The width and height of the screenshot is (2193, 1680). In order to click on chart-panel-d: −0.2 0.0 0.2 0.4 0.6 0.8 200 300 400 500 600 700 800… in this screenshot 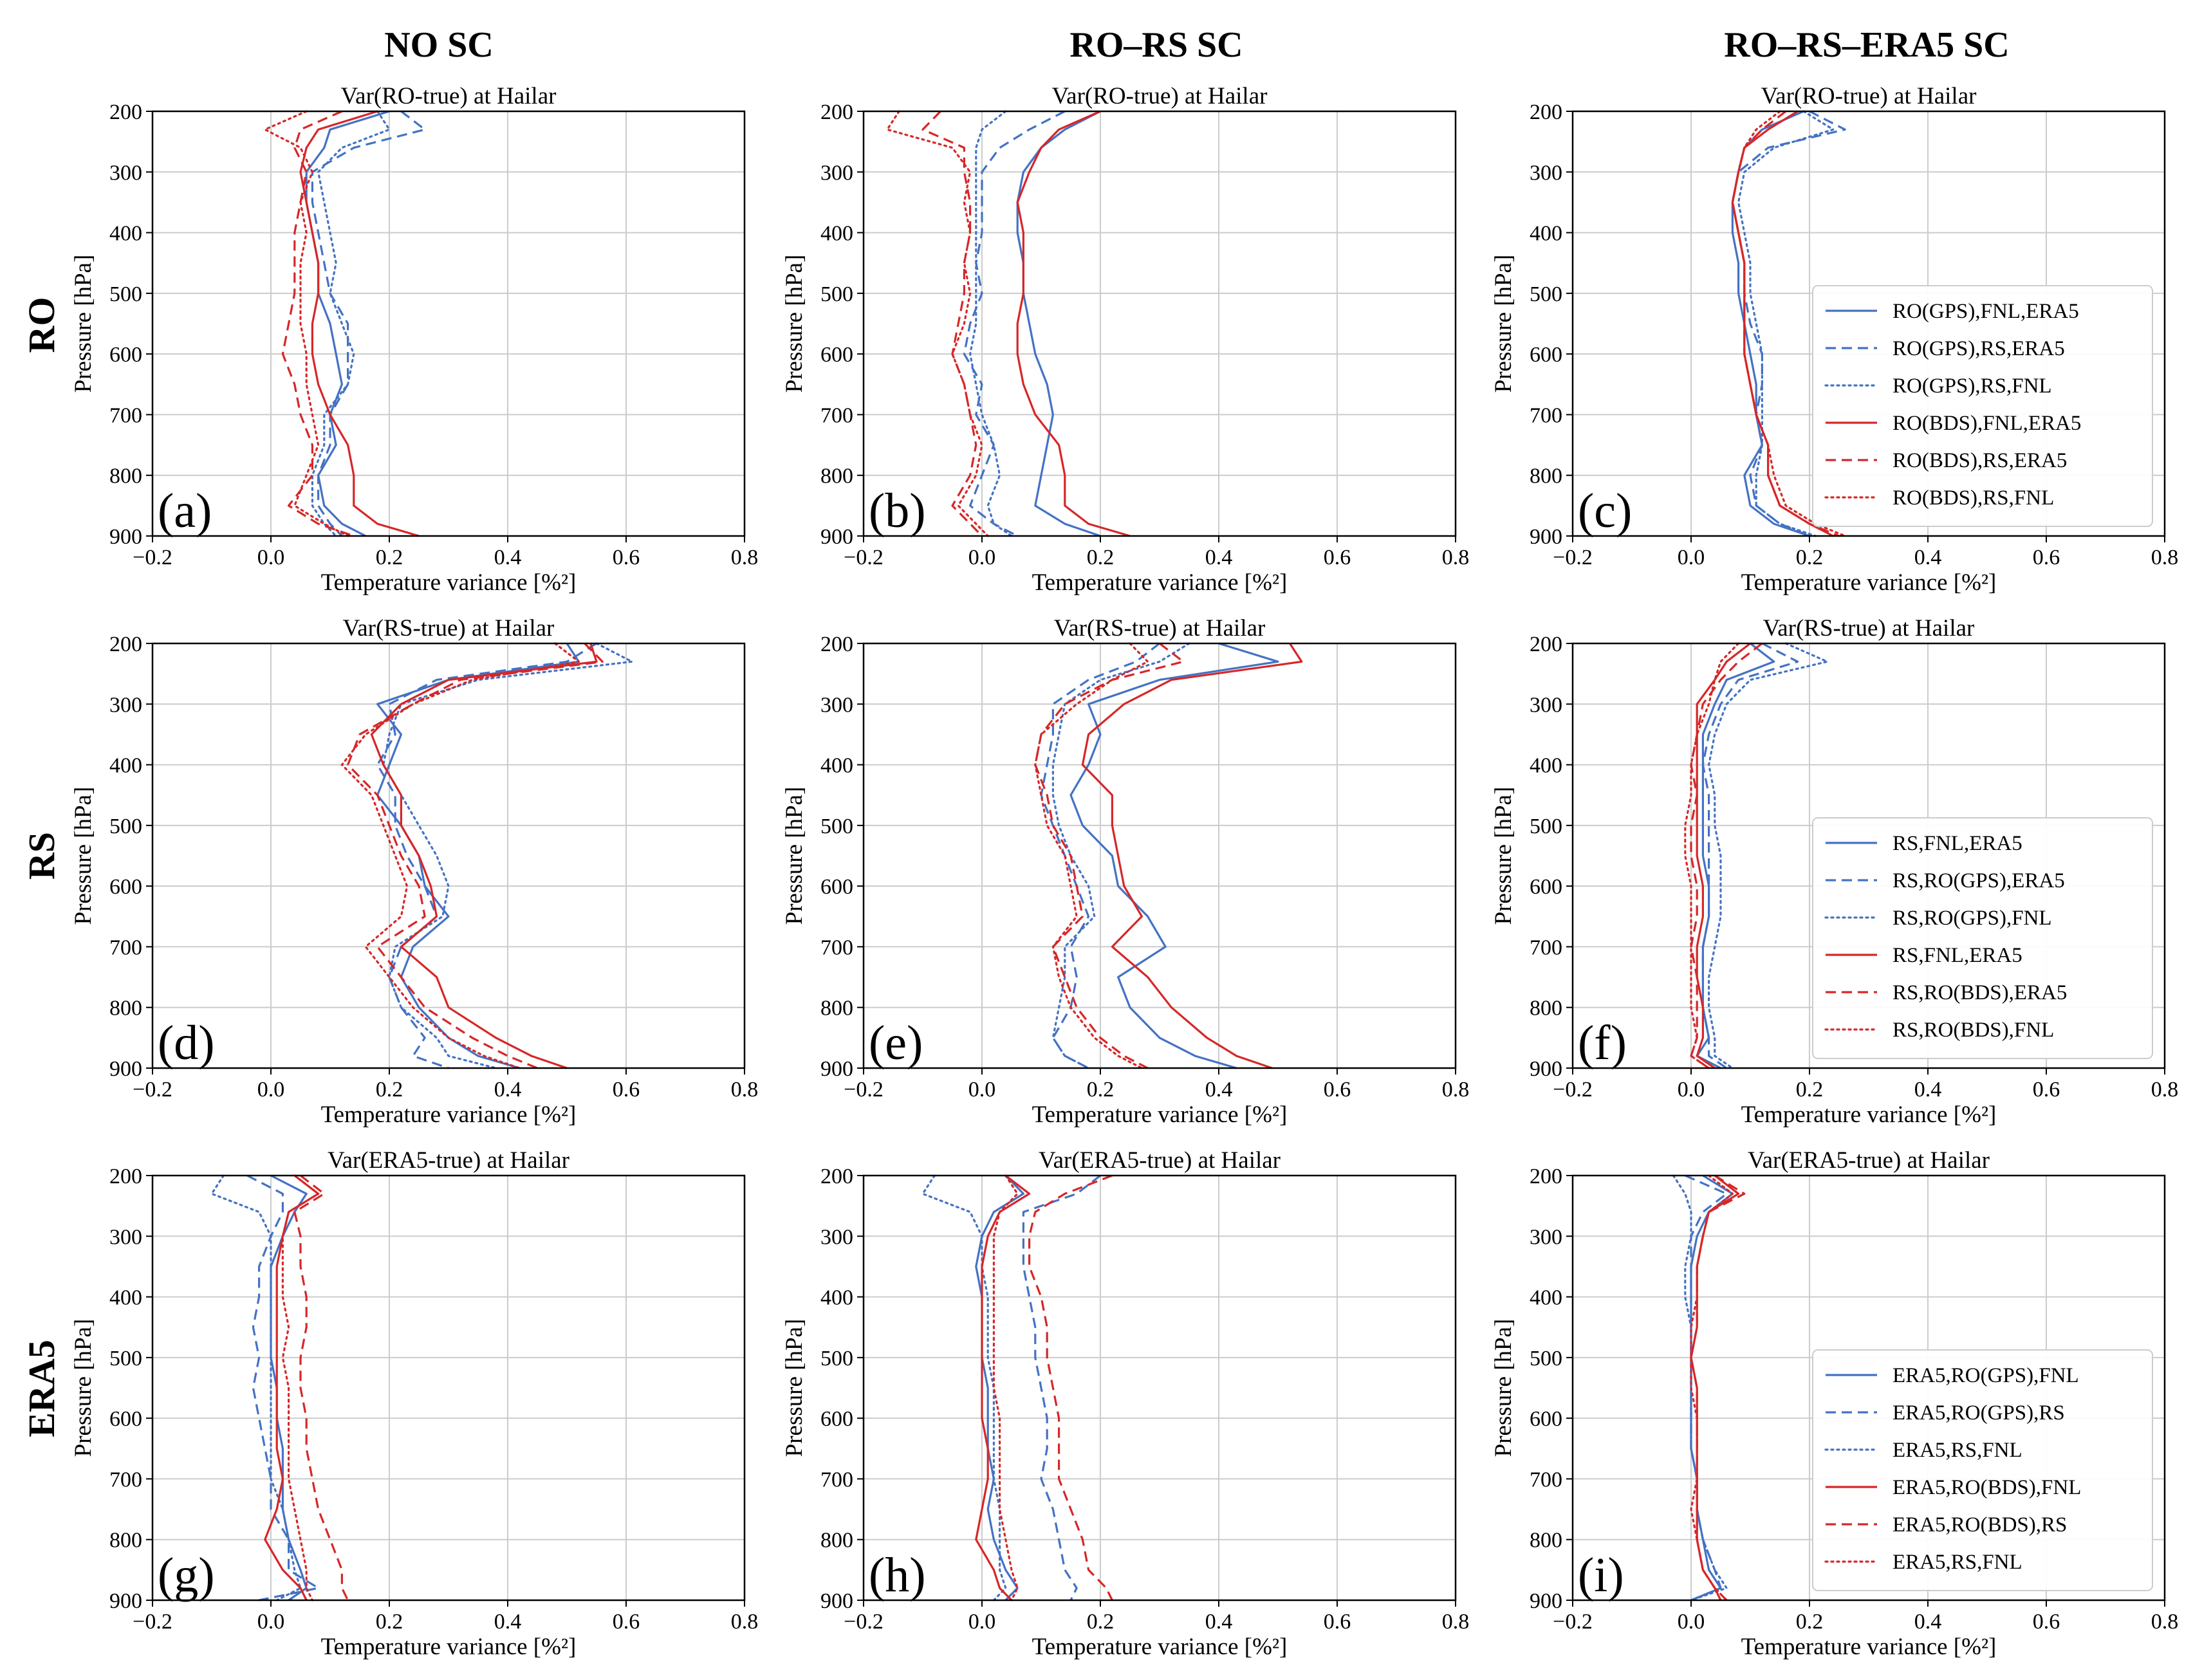, I will do `click(414, 871)`.